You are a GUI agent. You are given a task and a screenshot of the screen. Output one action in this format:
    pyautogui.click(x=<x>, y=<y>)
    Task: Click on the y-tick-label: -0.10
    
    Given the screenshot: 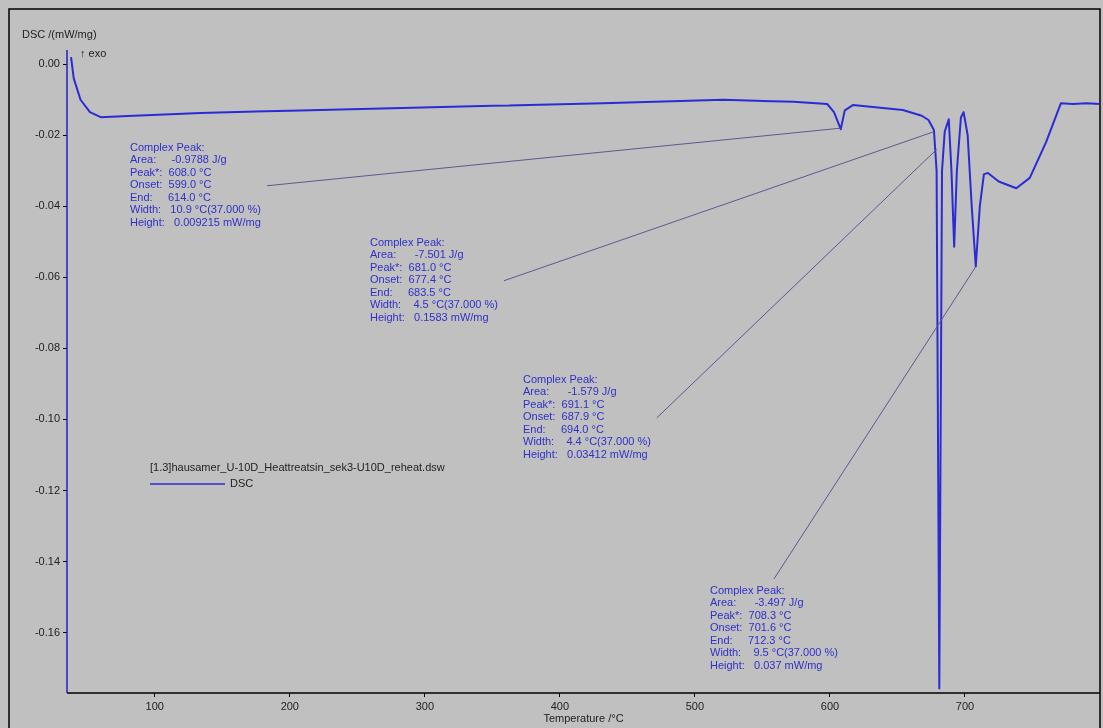 What is the action you would take?
    pyautogui.click(x=47, y=418)
    